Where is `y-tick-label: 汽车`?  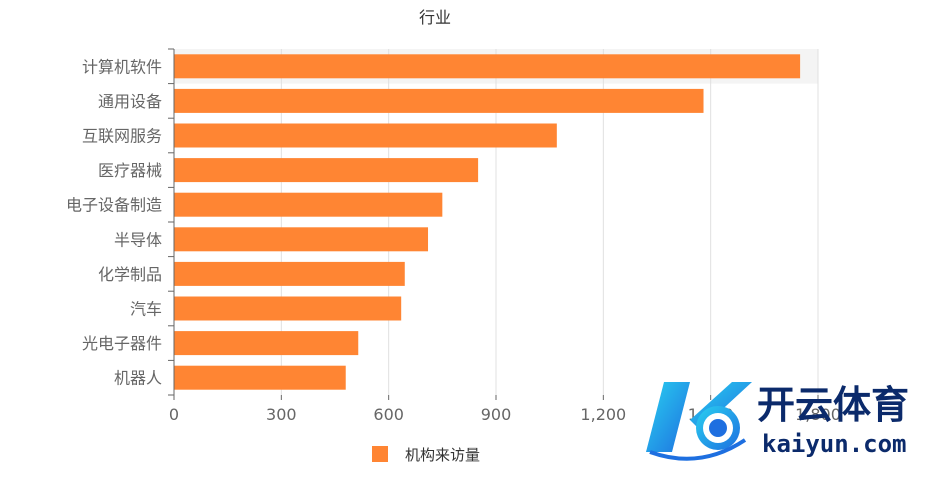 y-tick-label: 汽车 is located at coordinates (146, 309).